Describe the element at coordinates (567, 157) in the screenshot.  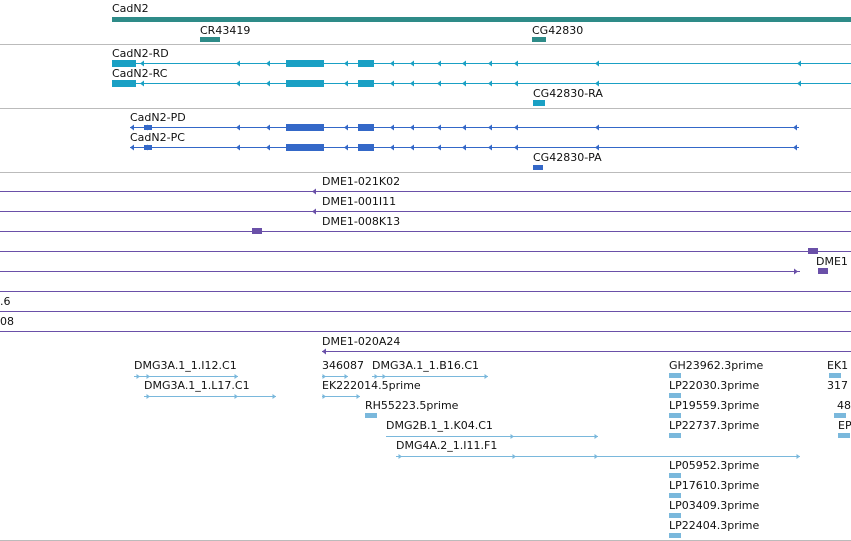
I see `transcript-label-cg42830-pa: CG42830-PA` at that location.